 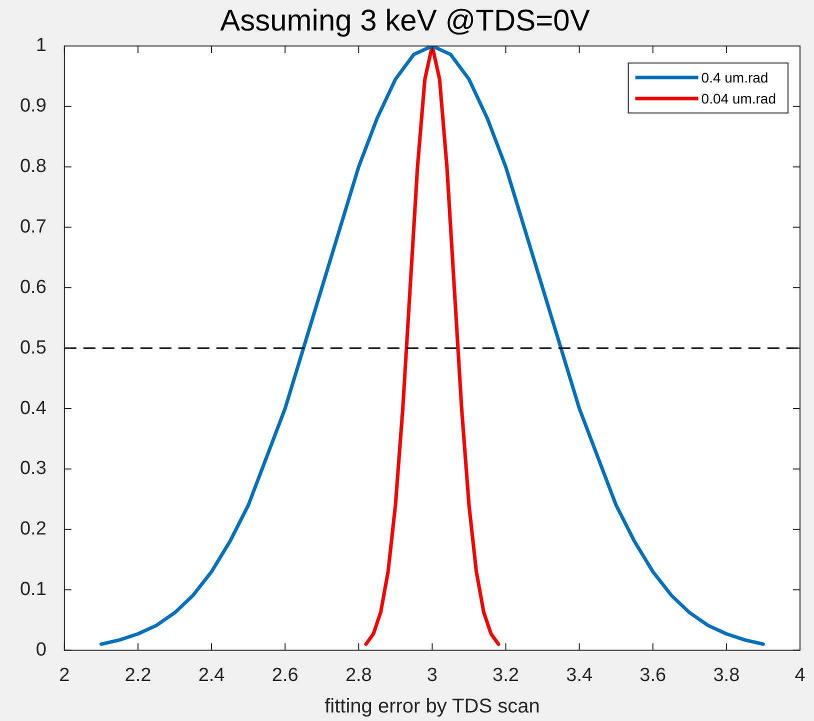 I want to click on y-tick-label: 0.7, so click(x=33, y=227).